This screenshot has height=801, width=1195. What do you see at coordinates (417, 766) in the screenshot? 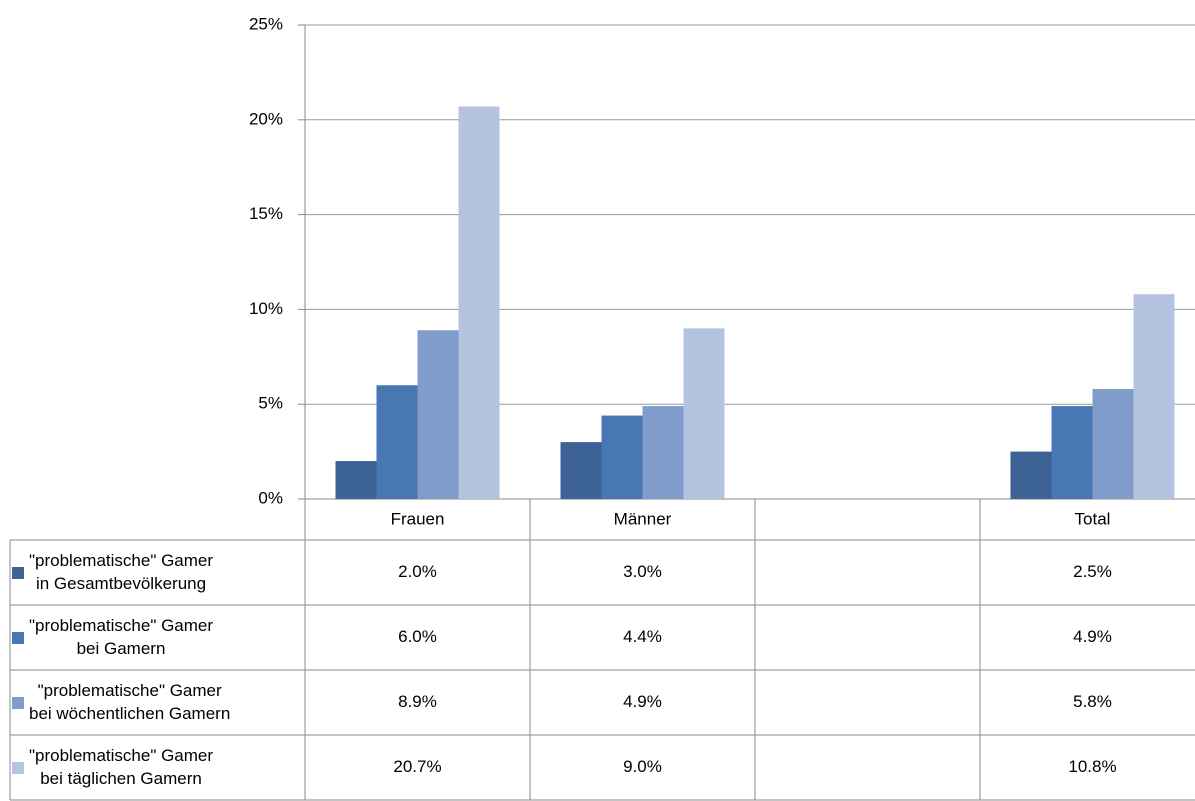
I see `data-table-value: 20.7%` at bounding box center [417, 766].